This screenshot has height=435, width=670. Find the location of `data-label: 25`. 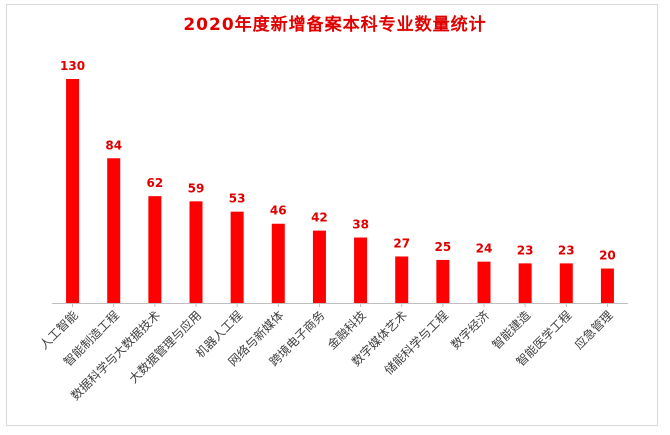

data-label: 25 is located at coordinates (443, 247).